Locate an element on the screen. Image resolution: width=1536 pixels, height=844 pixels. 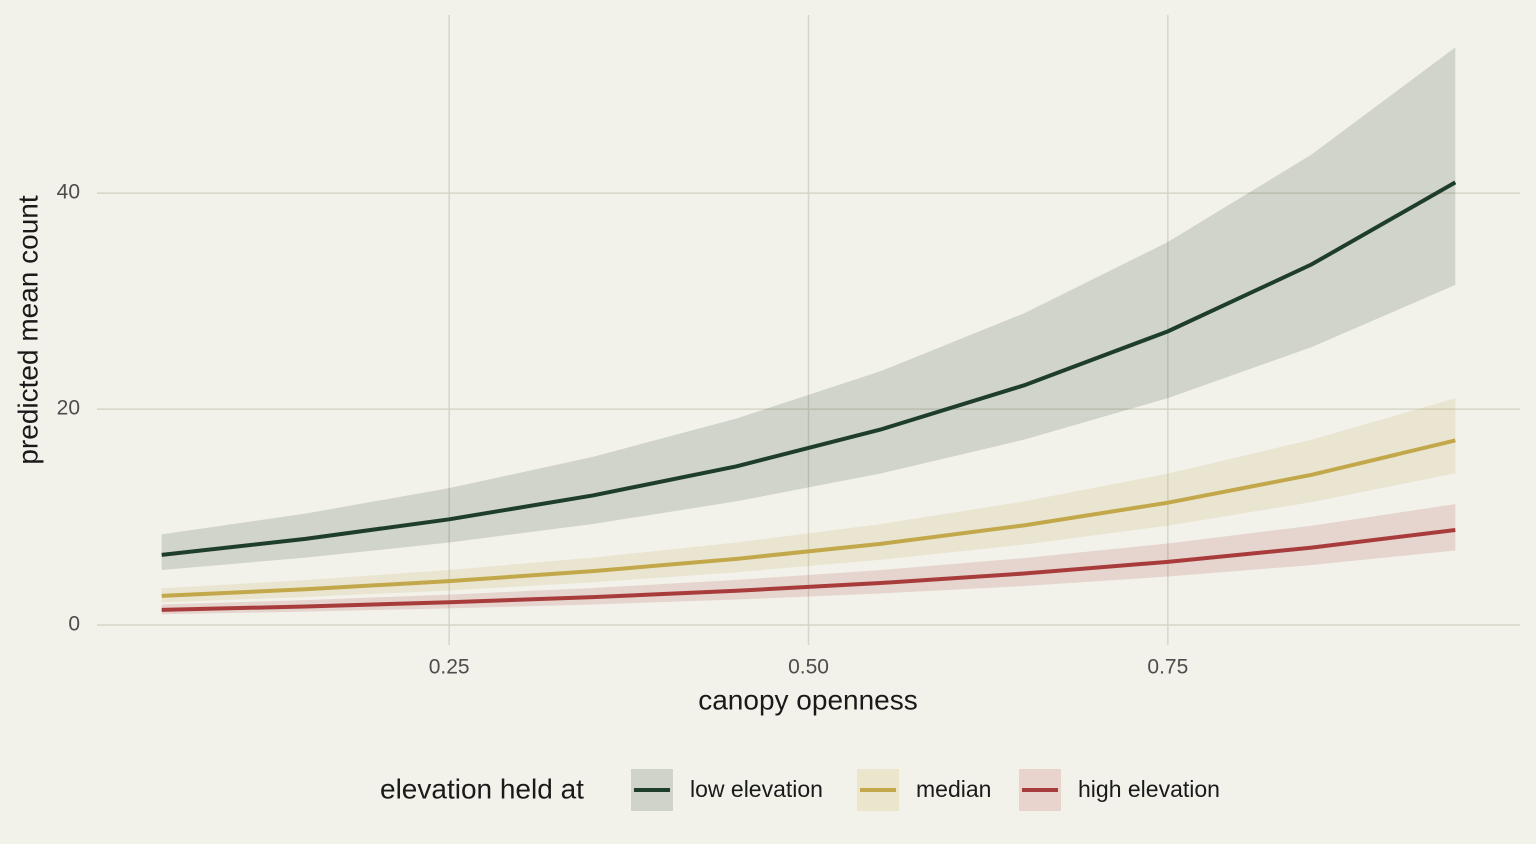
x-axis-title: canopy openness is located at coordinates (808, 699).